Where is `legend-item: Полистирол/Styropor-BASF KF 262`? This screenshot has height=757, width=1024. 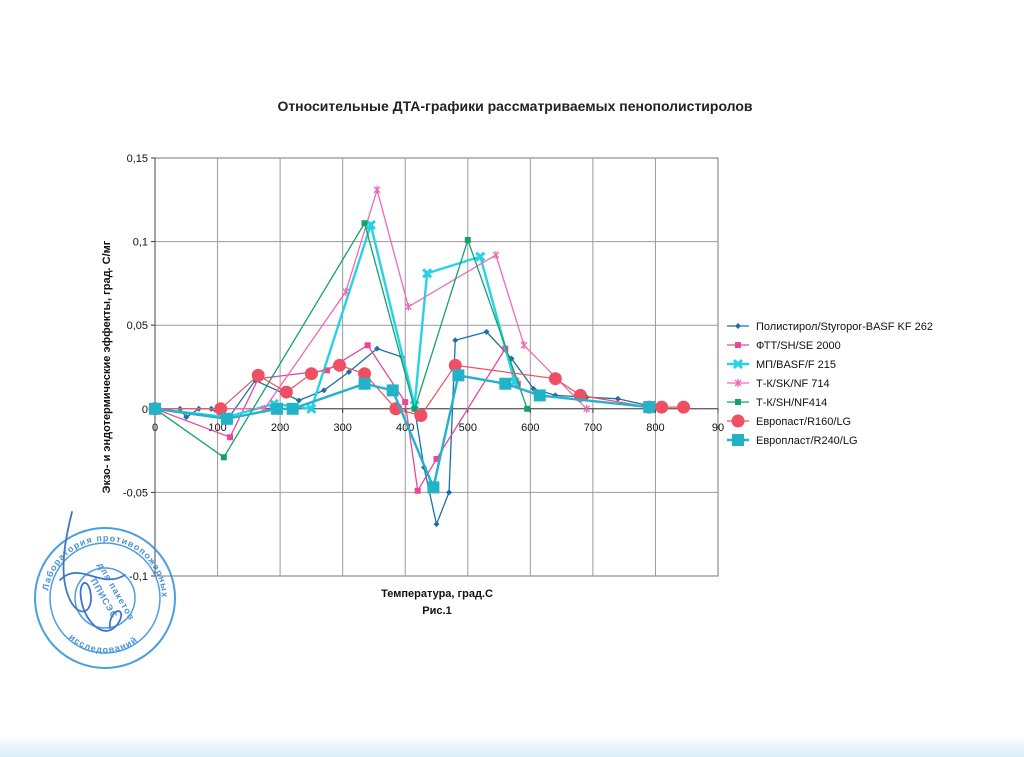 legend-item: Полистирол/Styropor-BASF KF 262 is located at coordinates (830, 327).